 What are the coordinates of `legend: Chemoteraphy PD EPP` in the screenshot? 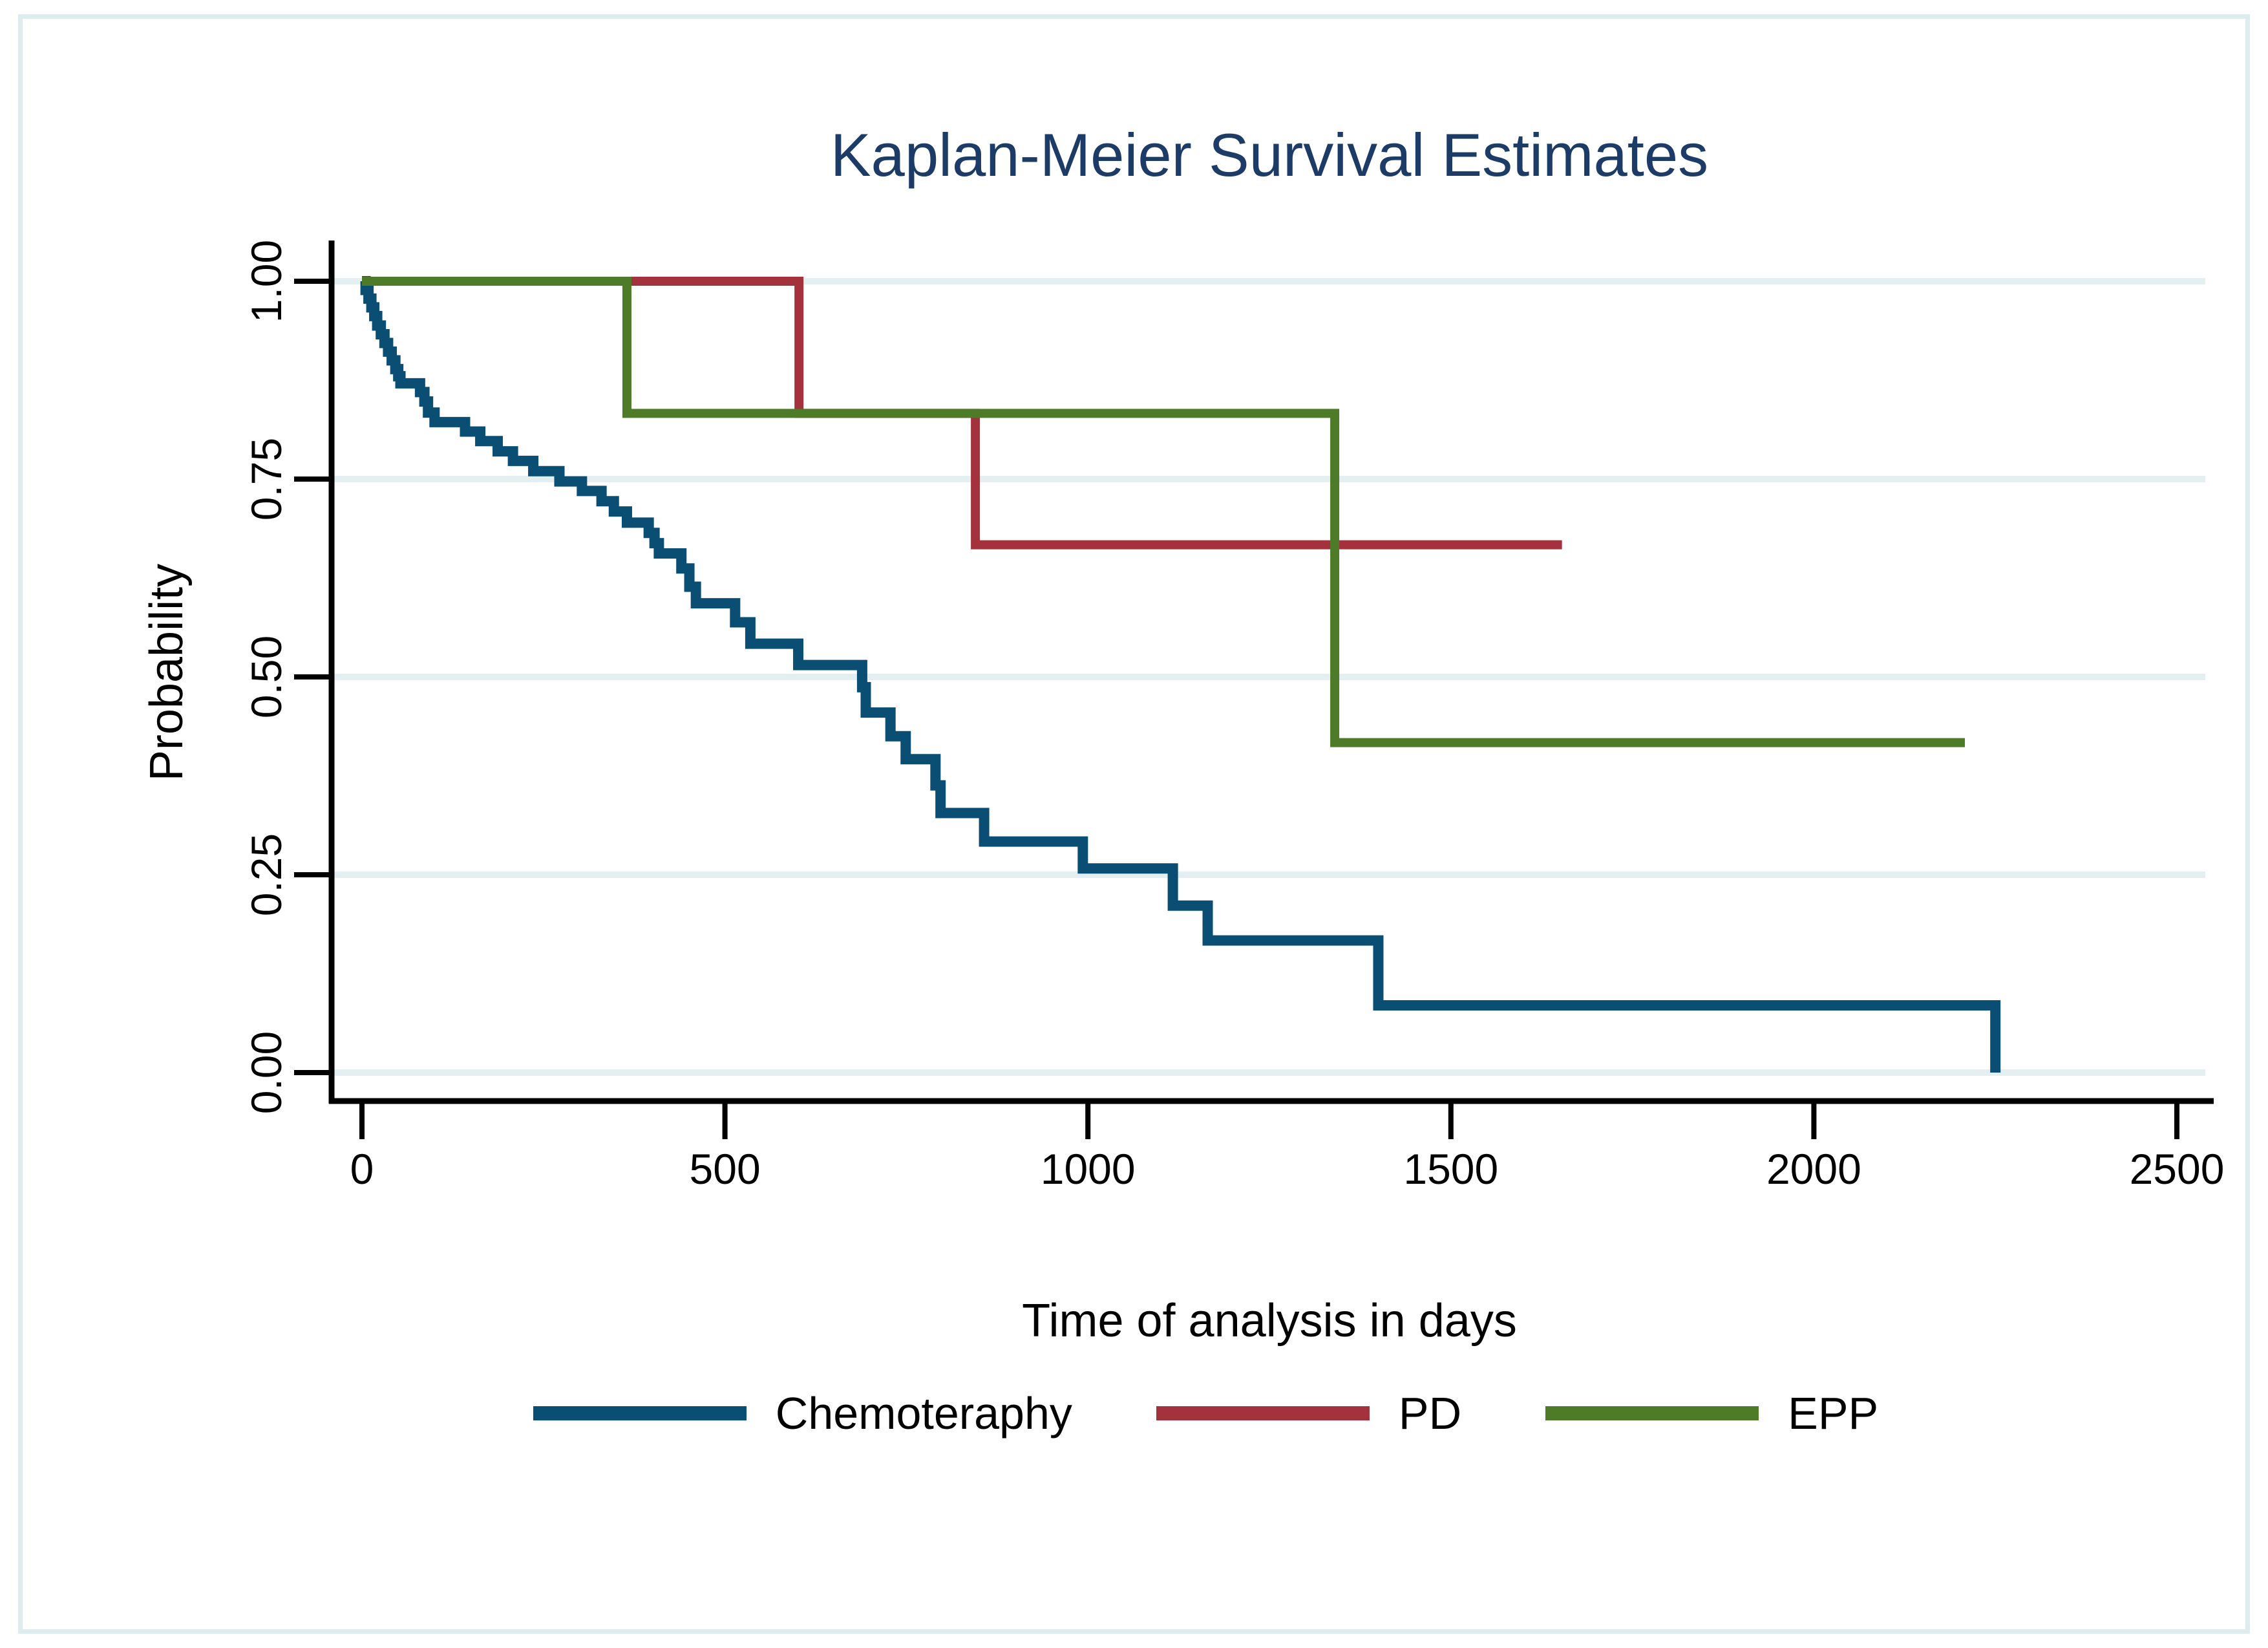 It's located at (1205, 1413).